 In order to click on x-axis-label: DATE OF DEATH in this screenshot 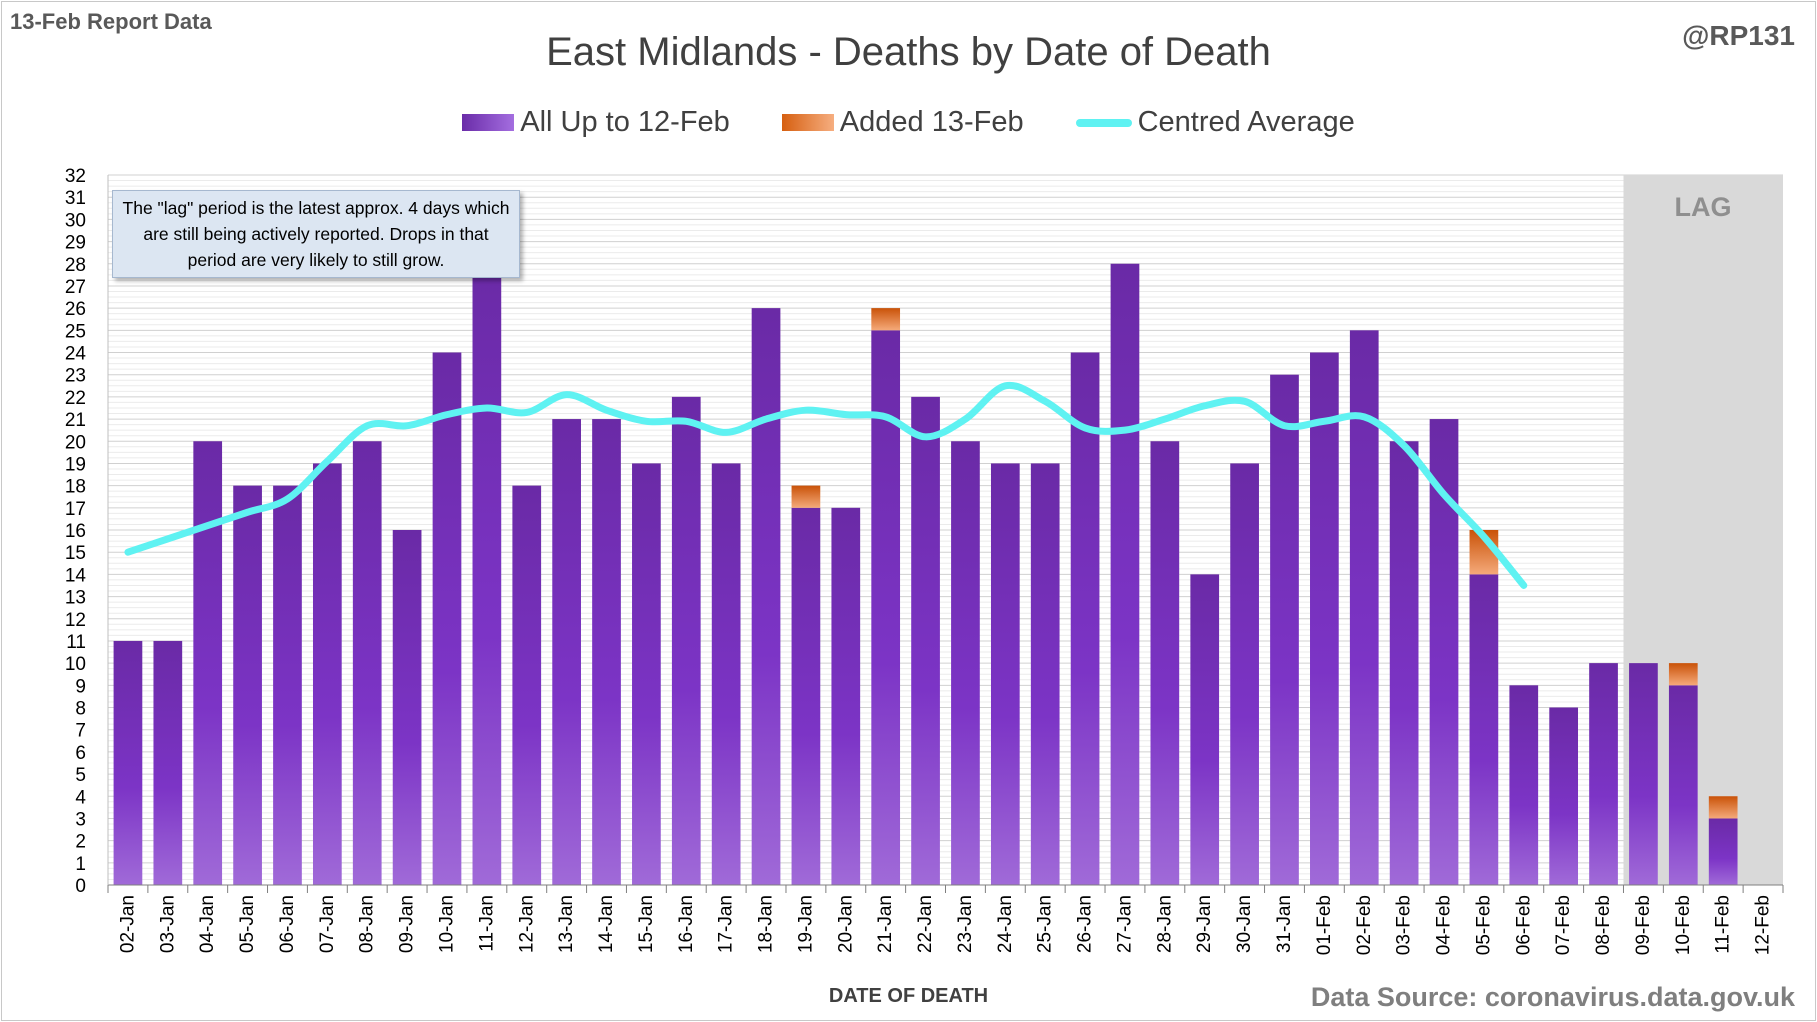, I will do `click(908, 996)`.